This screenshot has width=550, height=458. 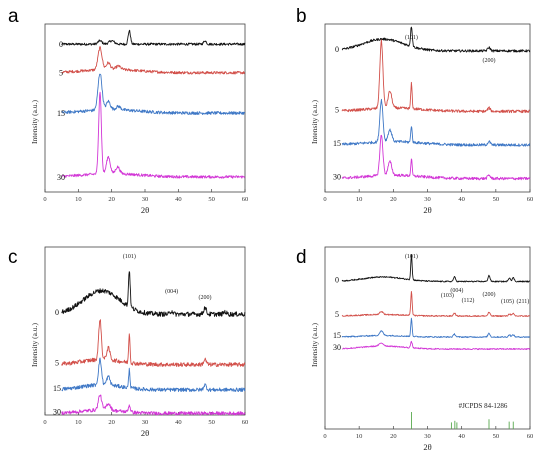 What do you see at coordinates (447, 295) in the screenshot?
I see `peak-label: (103)` at bounding box center [447, 295].